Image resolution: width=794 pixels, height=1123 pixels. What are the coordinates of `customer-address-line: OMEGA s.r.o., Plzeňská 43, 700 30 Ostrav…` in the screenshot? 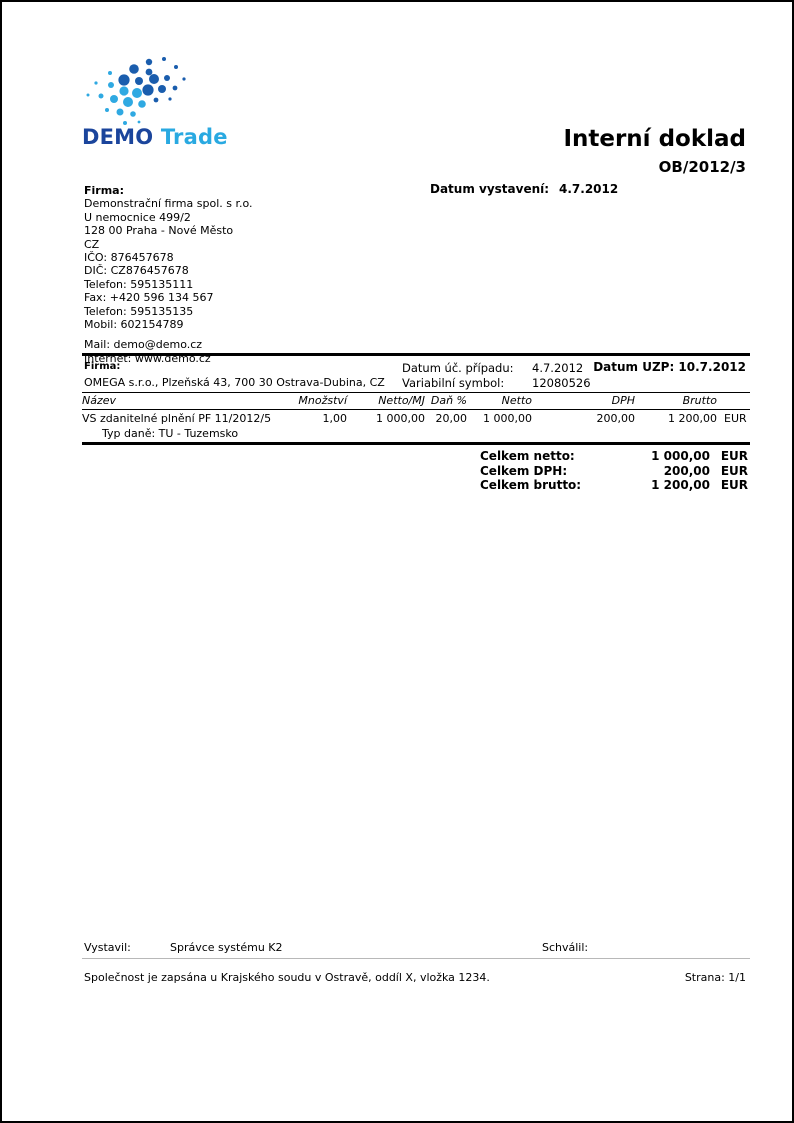 It's located at (234, 382).